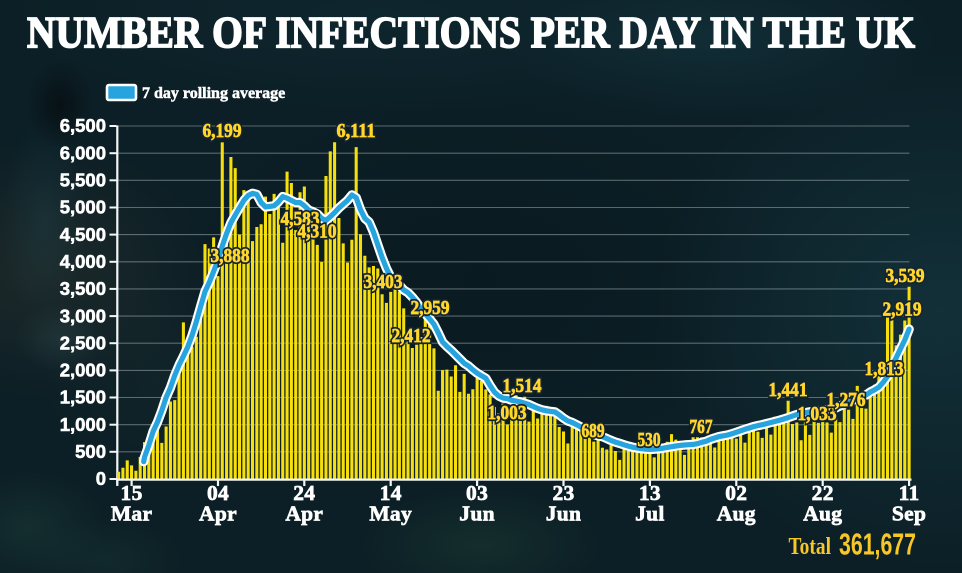 The height and width of the screenshot is (573, 962). I want to click on svg-text: 02, so click(736, 493).